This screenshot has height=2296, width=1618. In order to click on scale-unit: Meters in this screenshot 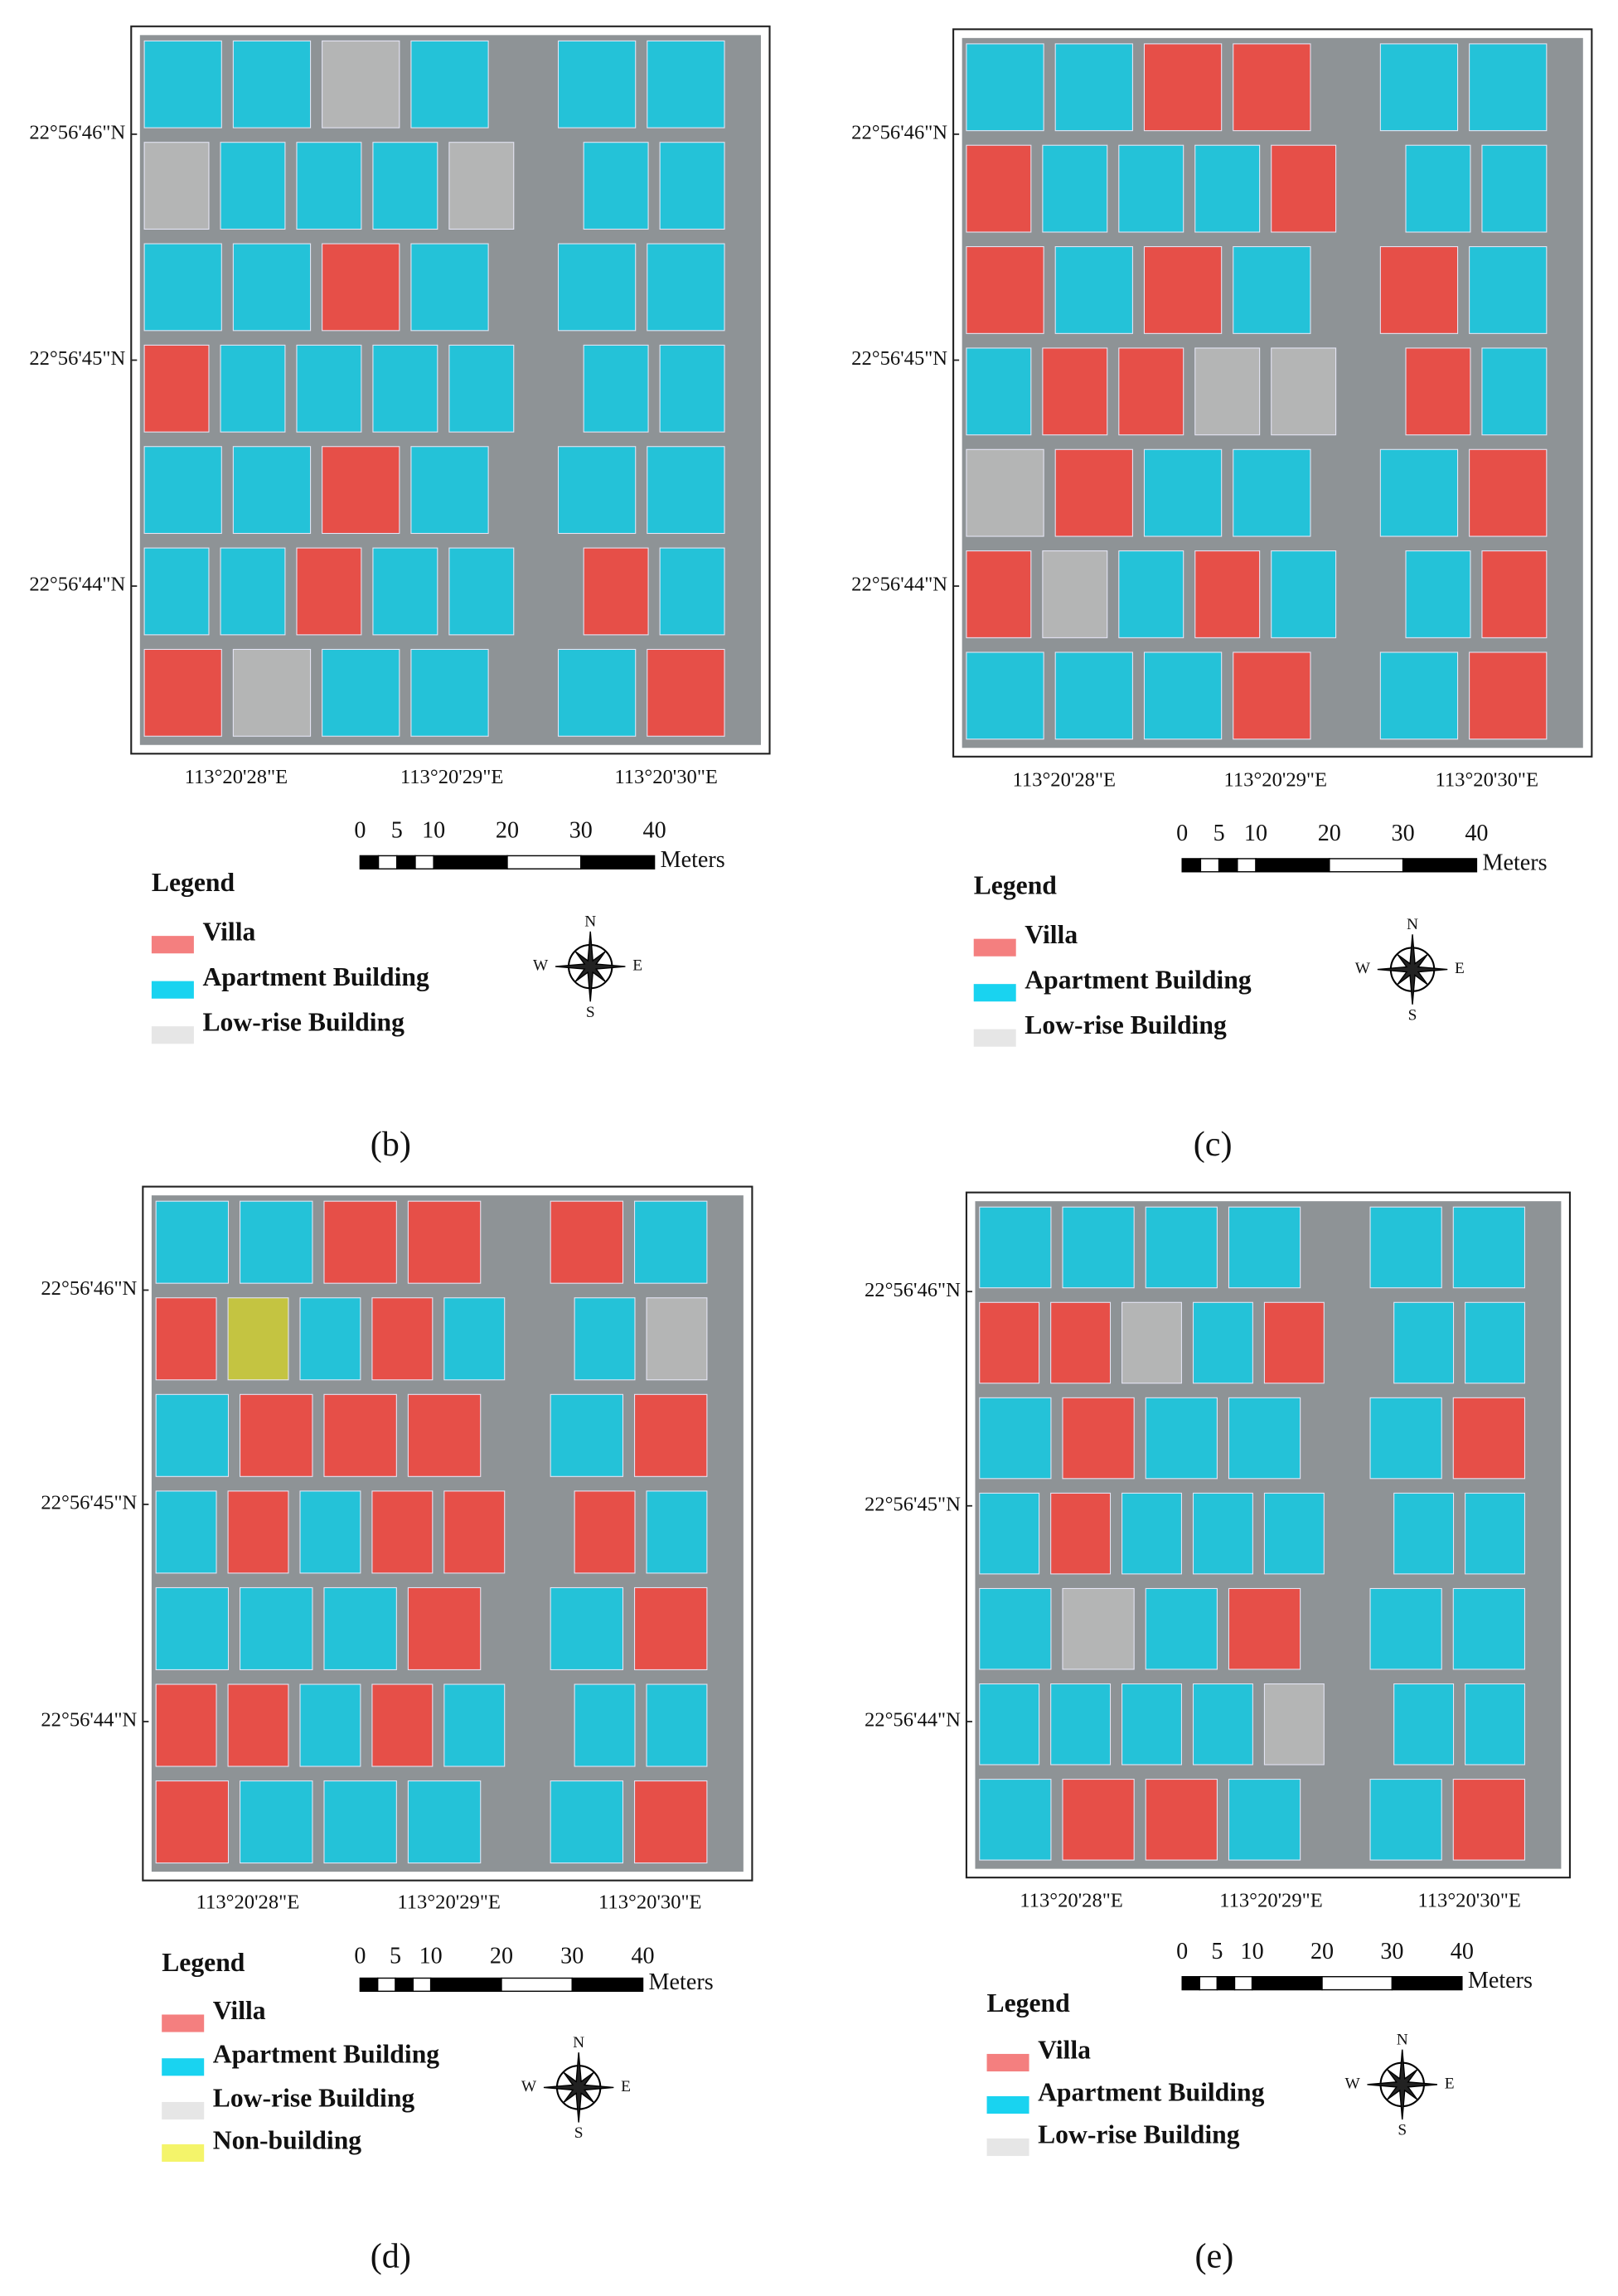, I will do `click(1501, 1981)`.